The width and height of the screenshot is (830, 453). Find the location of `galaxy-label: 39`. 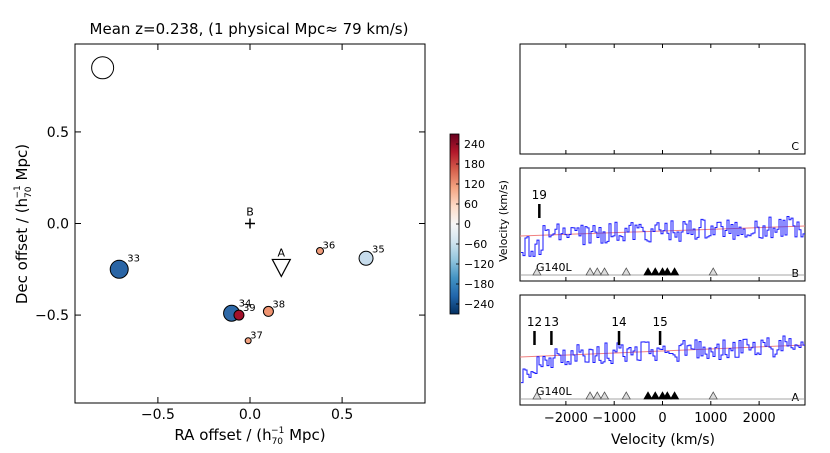

galaxy-label: 39 is located at coordinates (249, 308).